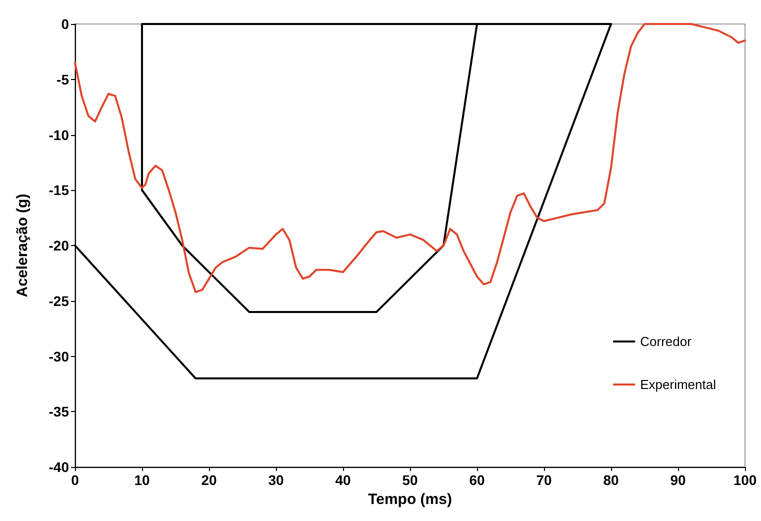 This screenshot has height=521, width=761. What do you see at coordinates (142, 480) in the screenshot?
I see `x-tick-label: 10` at bounding box center [142, 480].